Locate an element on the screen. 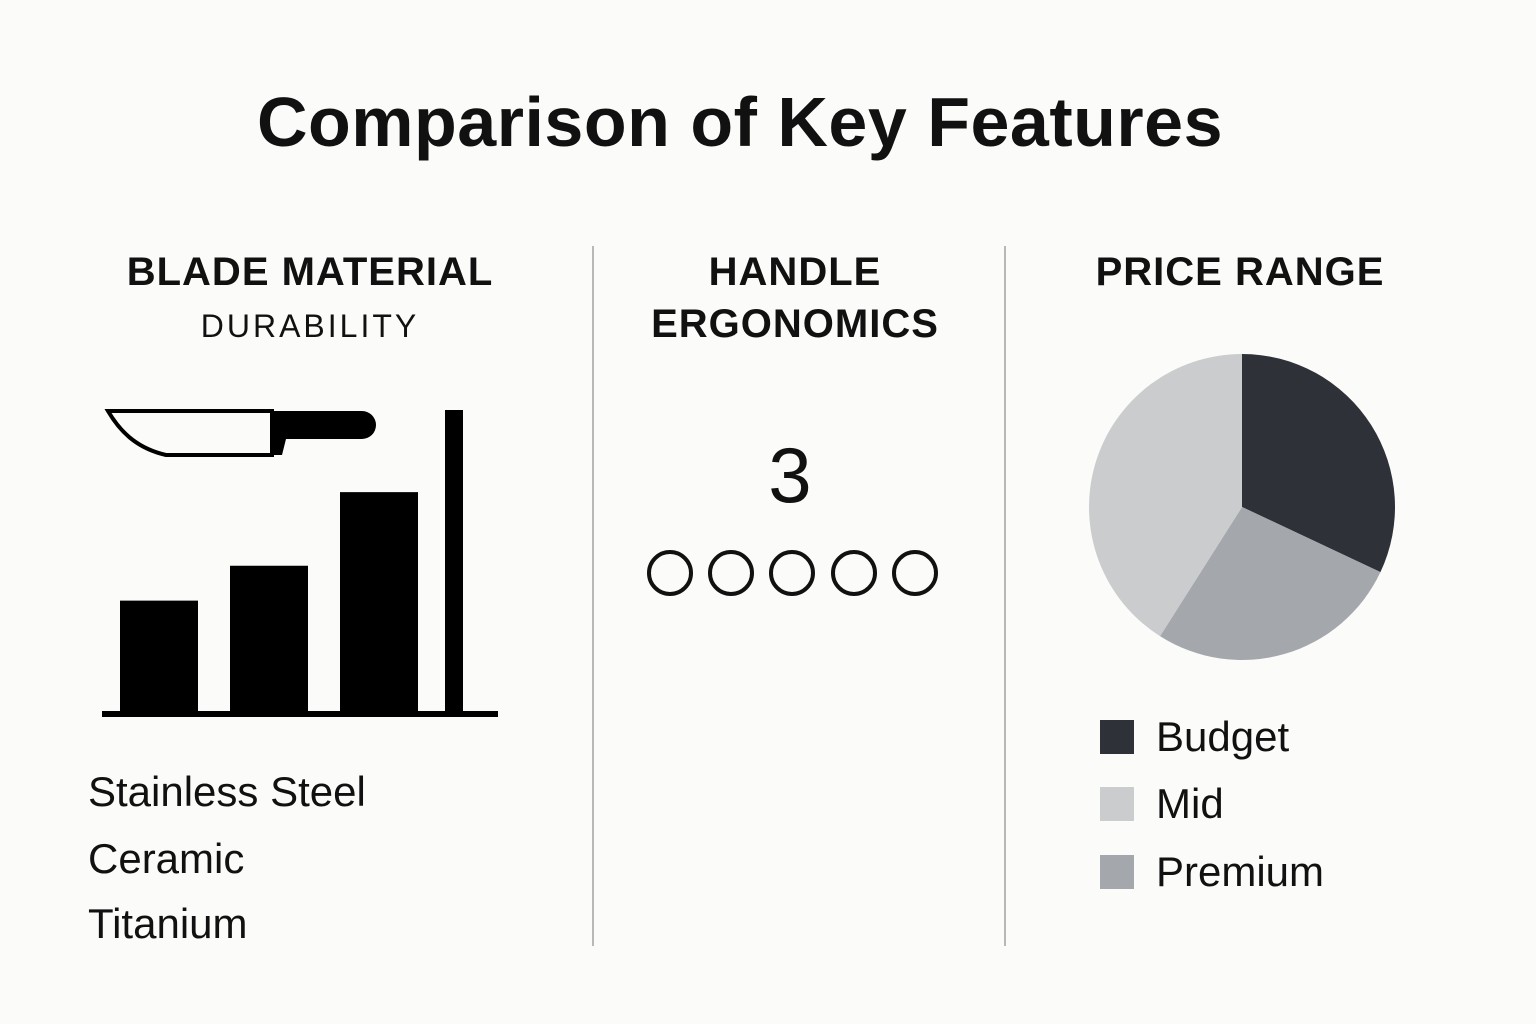  handle-heading-line2: ERGONOMICS is located at coordinates (795, 324).